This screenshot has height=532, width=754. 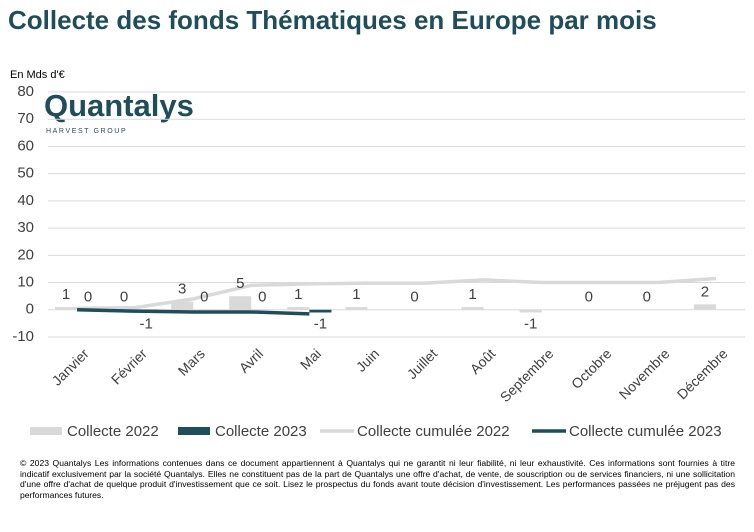 What do you see at coordinates (25, 91) in the screenshot?
I see `y-tick-label: 80` at bounding box center [25, 91].